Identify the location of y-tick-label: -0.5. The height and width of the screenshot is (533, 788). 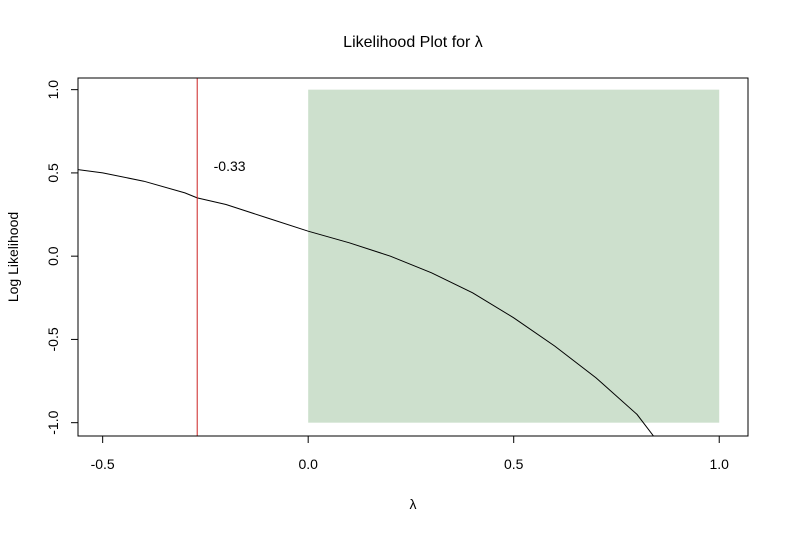
(53, 339).